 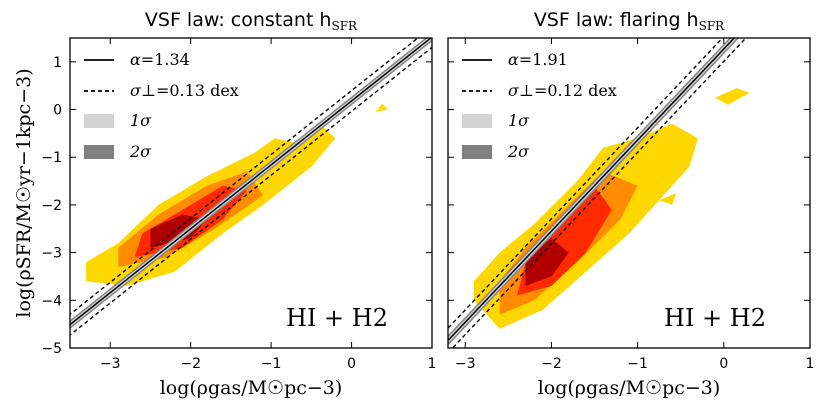 I want to click on y-tick-label: −3, so click(x=51, y=254).